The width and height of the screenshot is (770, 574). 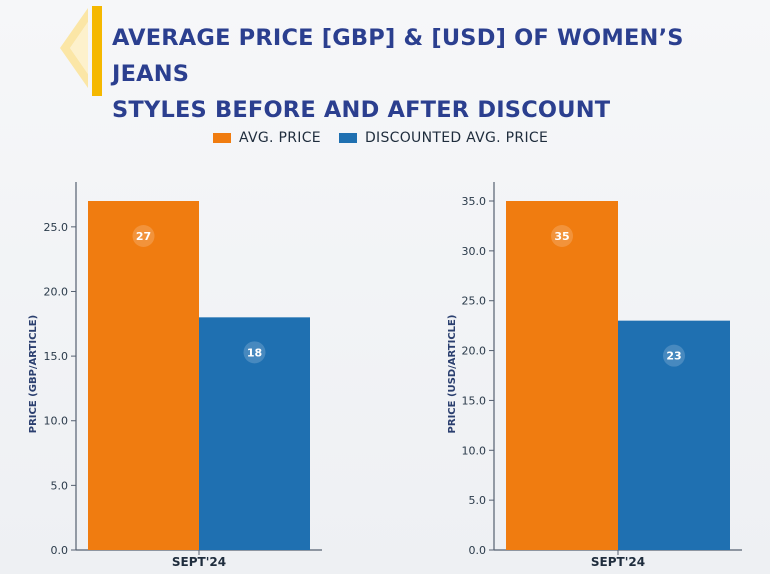 I want to click on chevron-left-icon, so click(x=74, y=48).